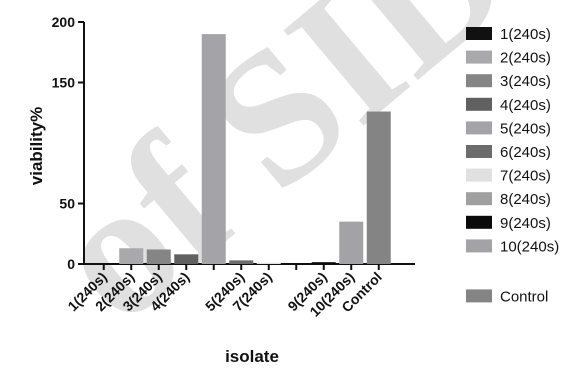  What do you see at coordinates (71, 264) in the screenshot?
I see `y-tick-label: 0` at bounding box center [71, 264].